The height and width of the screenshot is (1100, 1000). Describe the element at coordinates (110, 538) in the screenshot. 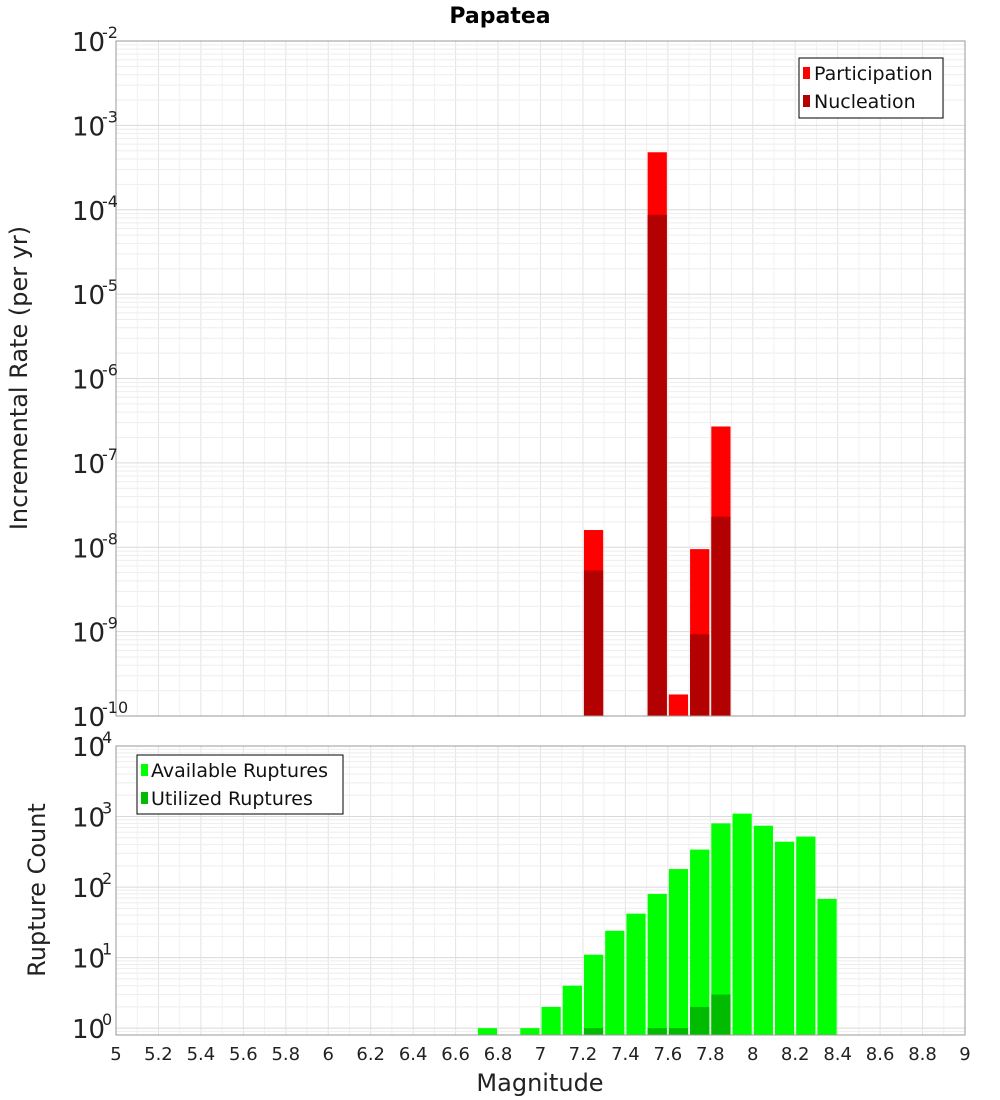

I see `y-tick-exponent: -8` at that location.